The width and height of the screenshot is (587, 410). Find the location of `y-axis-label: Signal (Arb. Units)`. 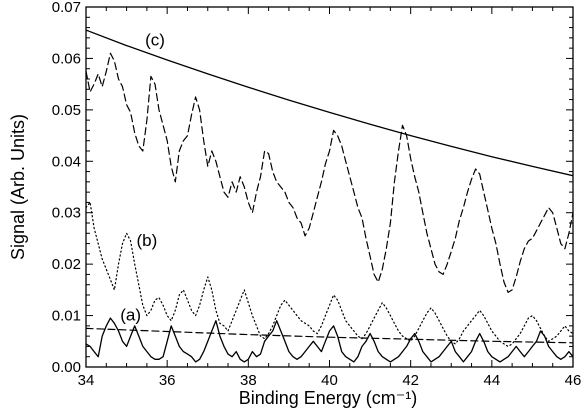

y-axis-label: Signal (Arb. Units) is located at coordinates (18, 187).